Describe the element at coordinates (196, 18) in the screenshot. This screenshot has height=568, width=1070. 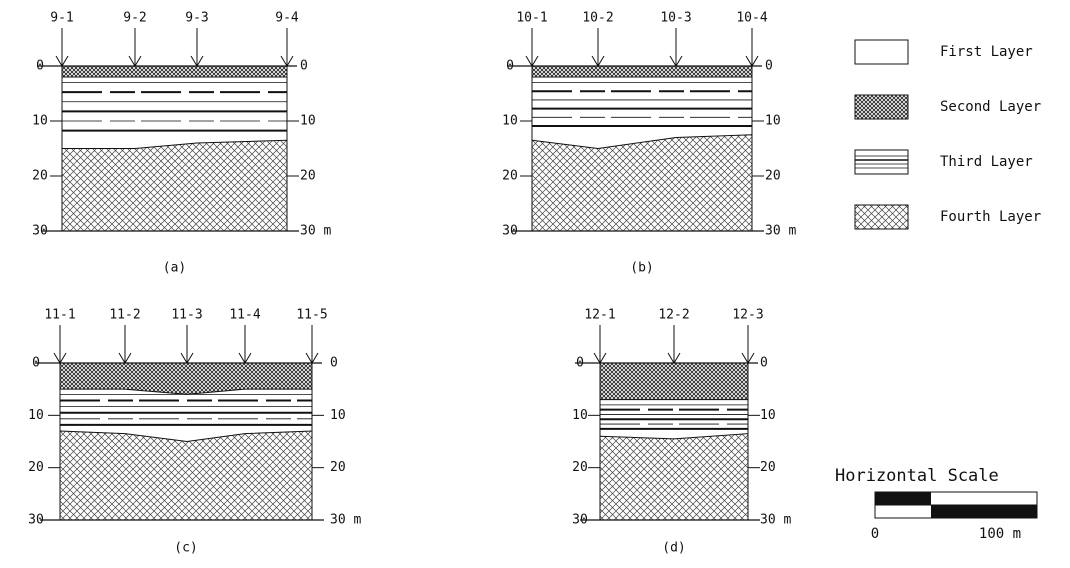
I see `borehole-label: 9-3` at that location.